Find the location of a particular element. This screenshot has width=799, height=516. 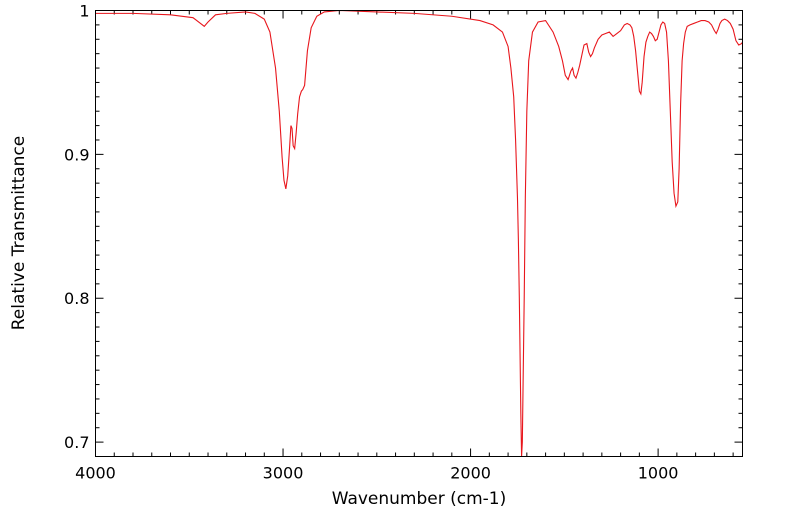

x-tick-label: 3000 is located at coordinates (283, 473).